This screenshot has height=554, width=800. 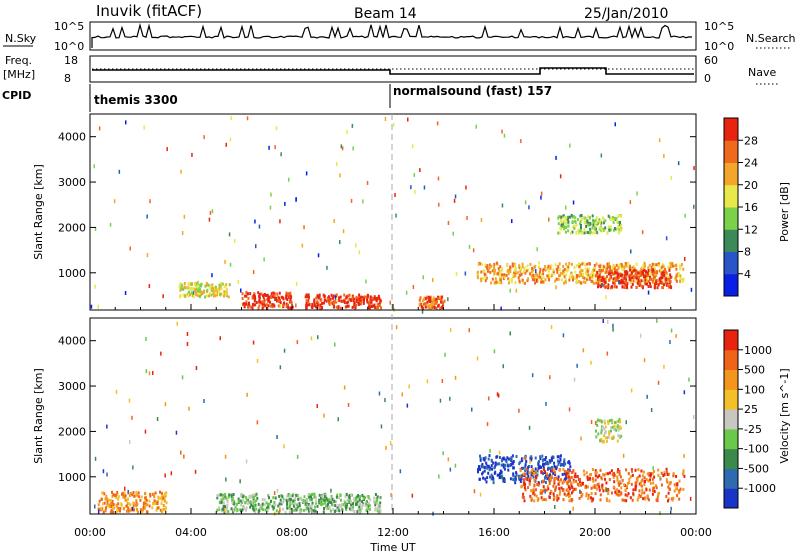 What do you see at coordinates (393, 71) in the screenshot?
I see `freq-trace` at bounding box center [393, 71].